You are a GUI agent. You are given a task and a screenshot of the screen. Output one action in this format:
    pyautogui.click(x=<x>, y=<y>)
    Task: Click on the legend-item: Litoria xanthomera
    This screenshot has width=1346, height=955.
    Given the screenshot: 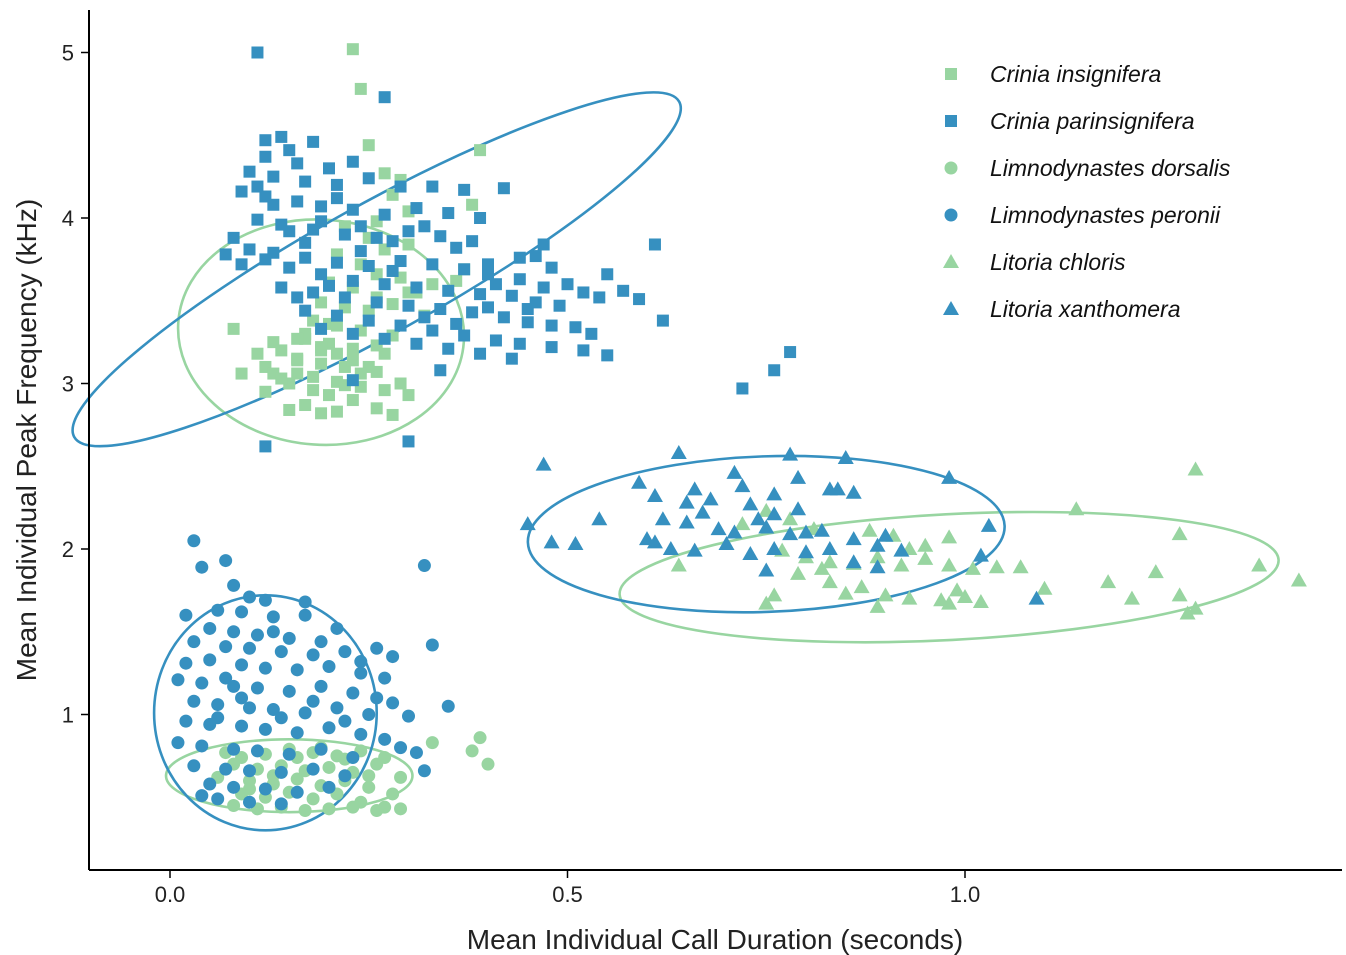 What is the action you would take?
    pyautogui.click(x=1062, y=309)
    